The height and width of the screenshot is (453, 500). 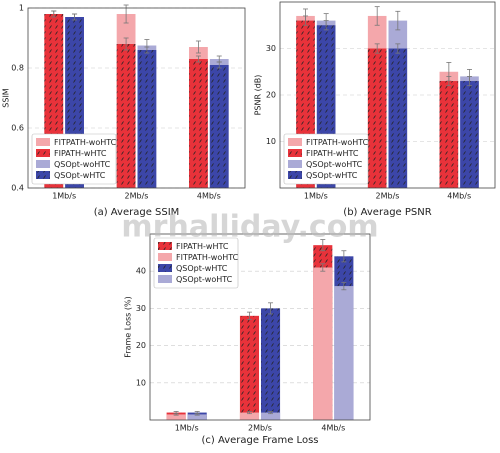 I want to click on caption: (b) Average PSNR, so click(x=387, y=212).